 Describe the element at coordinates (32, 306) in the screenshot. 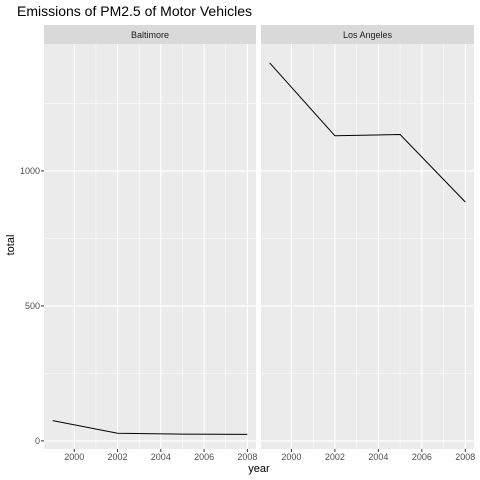

I see `y-tick-label: 500` at that location.